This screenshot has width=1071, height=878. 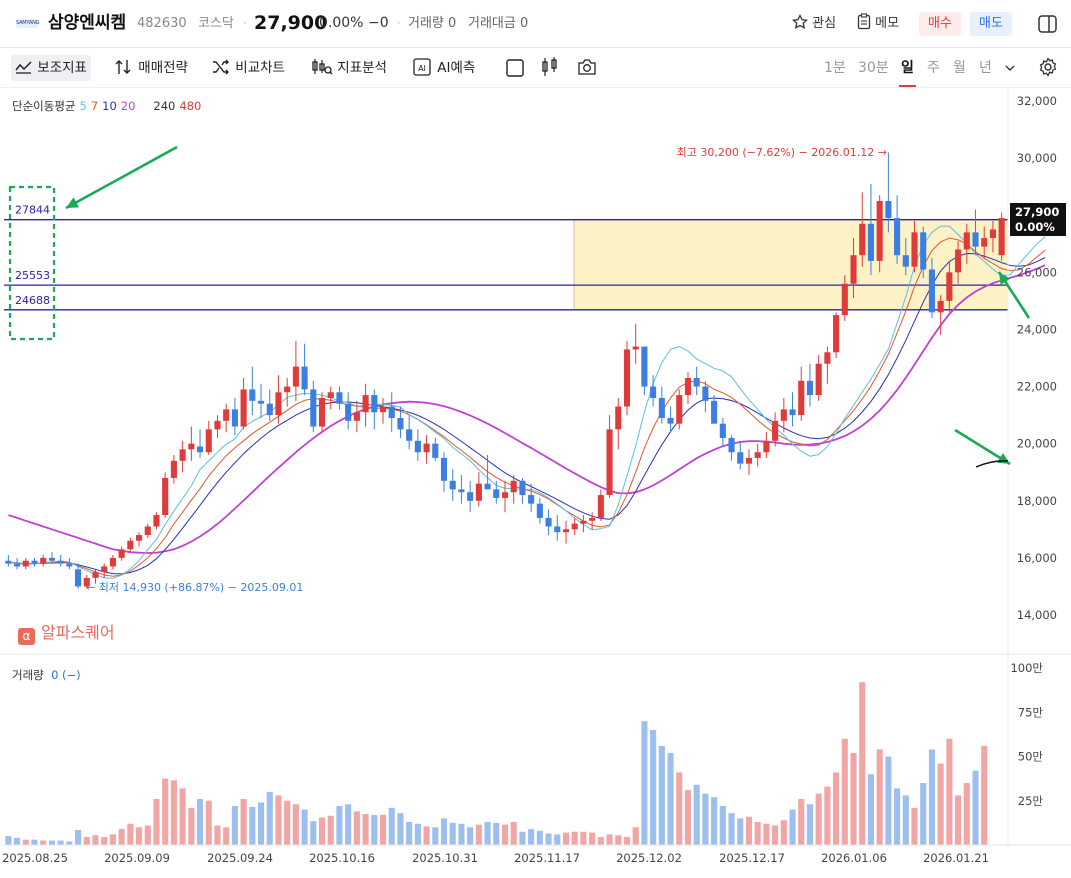 What do you see at coordinates (32, 275) in the screenshot?
I see `level-label: 25553` at bounding box center [32, 275].